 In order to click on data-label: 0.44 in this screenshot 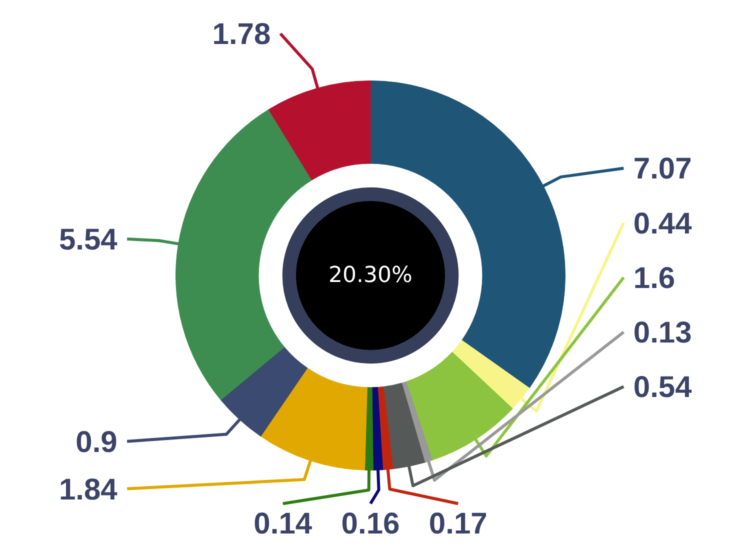, I will do `click(662, 223)`.